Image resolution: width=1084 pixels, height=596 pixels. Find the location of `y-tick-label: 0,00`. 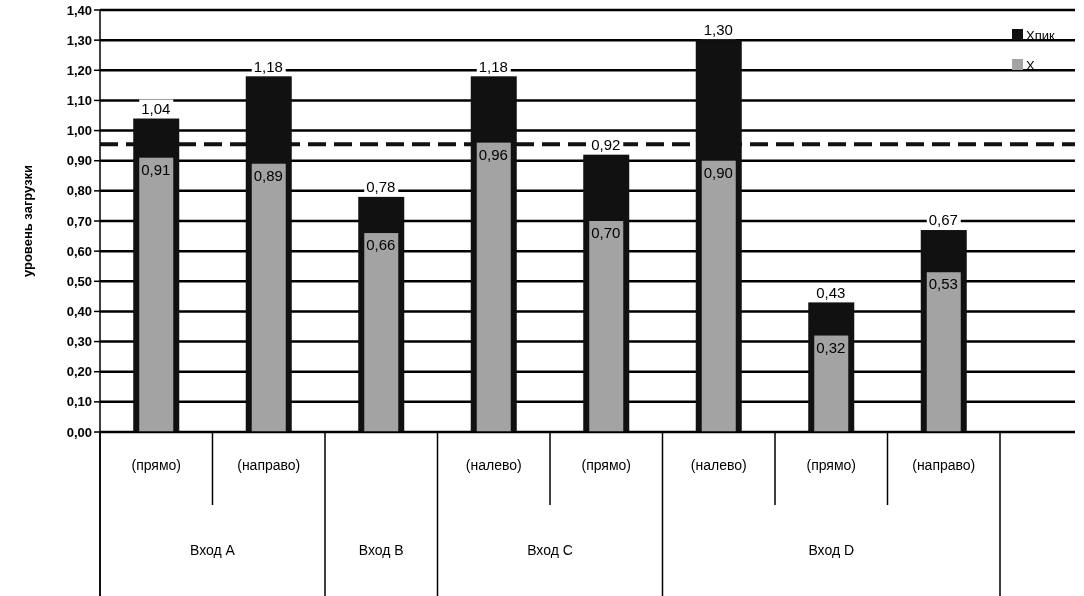

y-tick-label: 0,00 is located at coordinates (79, 432).